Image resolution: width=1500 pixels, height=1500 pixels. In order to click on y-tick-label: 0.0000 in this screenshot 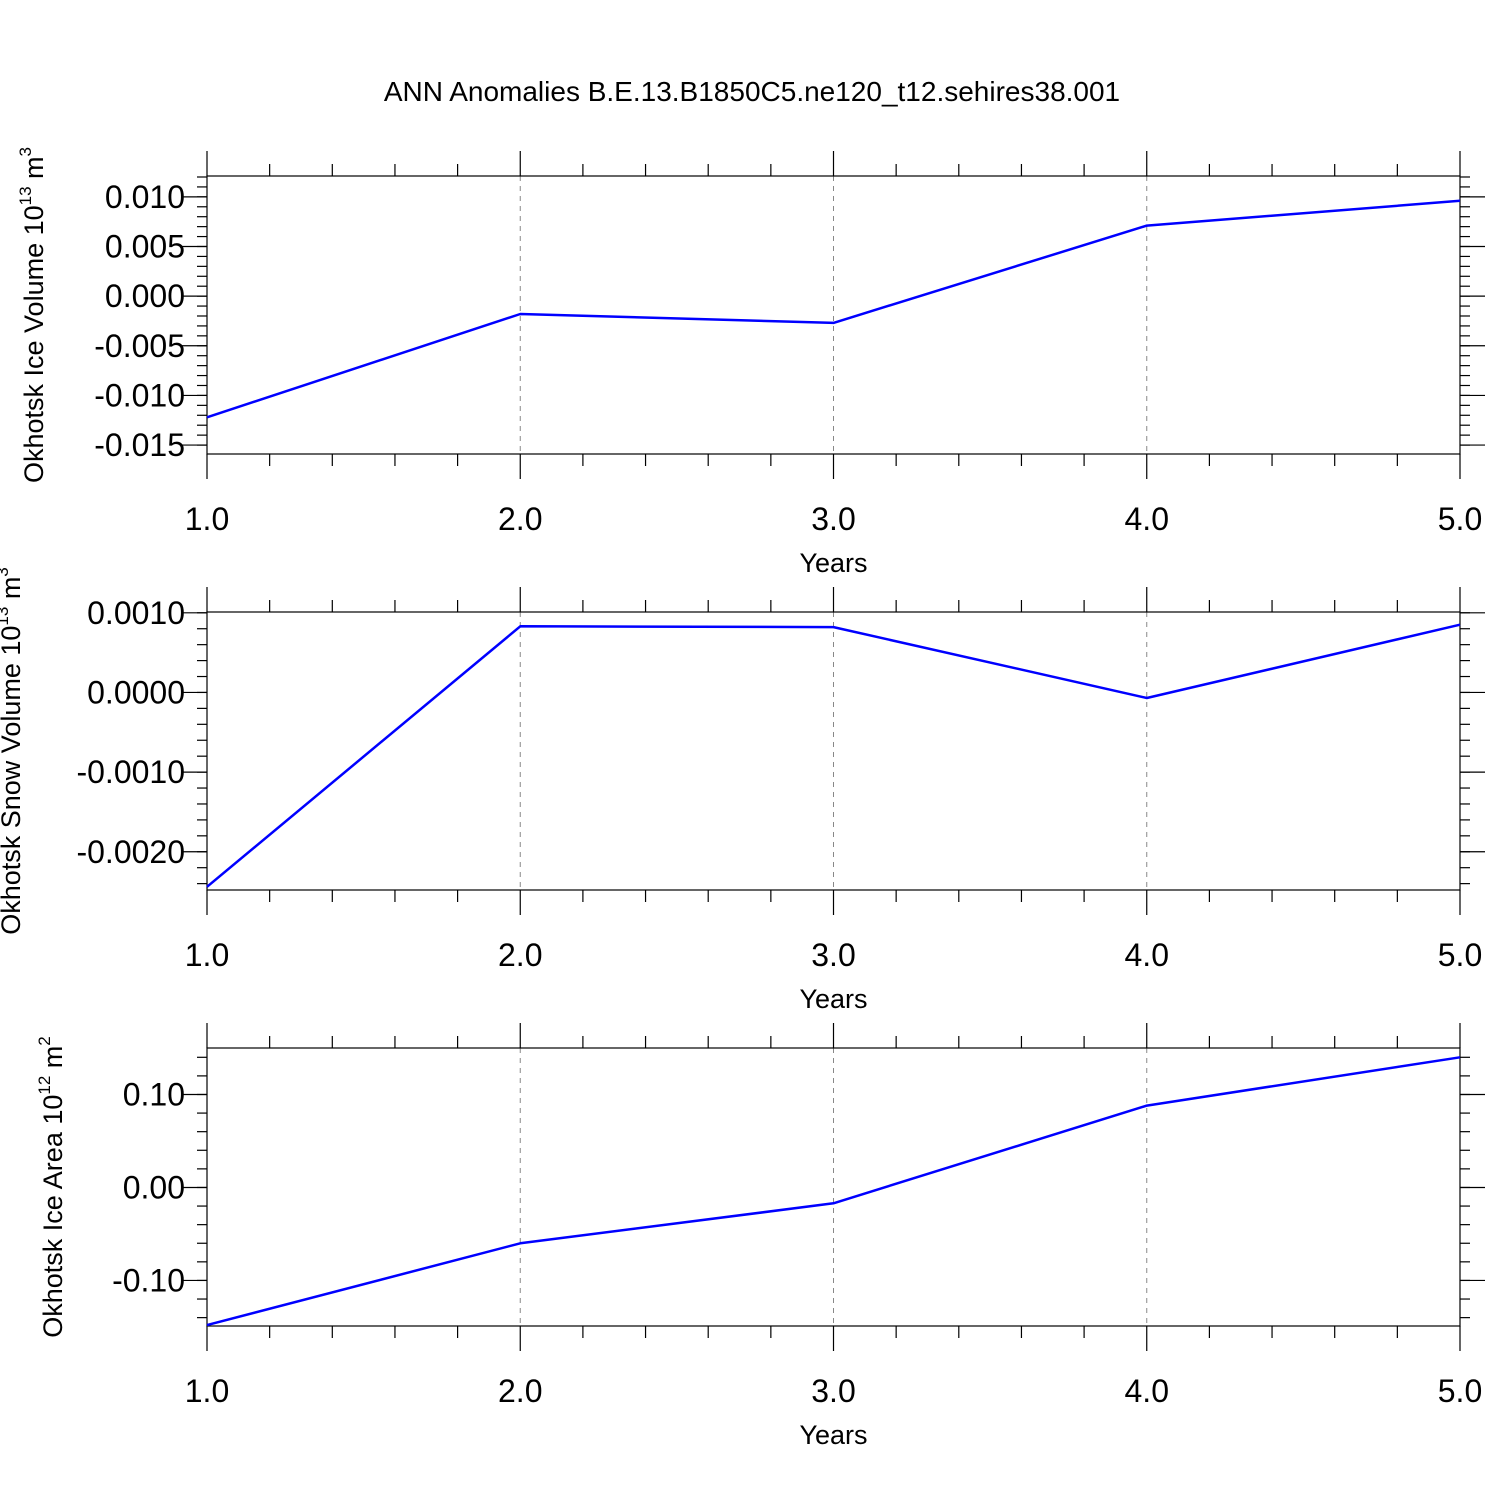, I will do `click(136, 692)`.